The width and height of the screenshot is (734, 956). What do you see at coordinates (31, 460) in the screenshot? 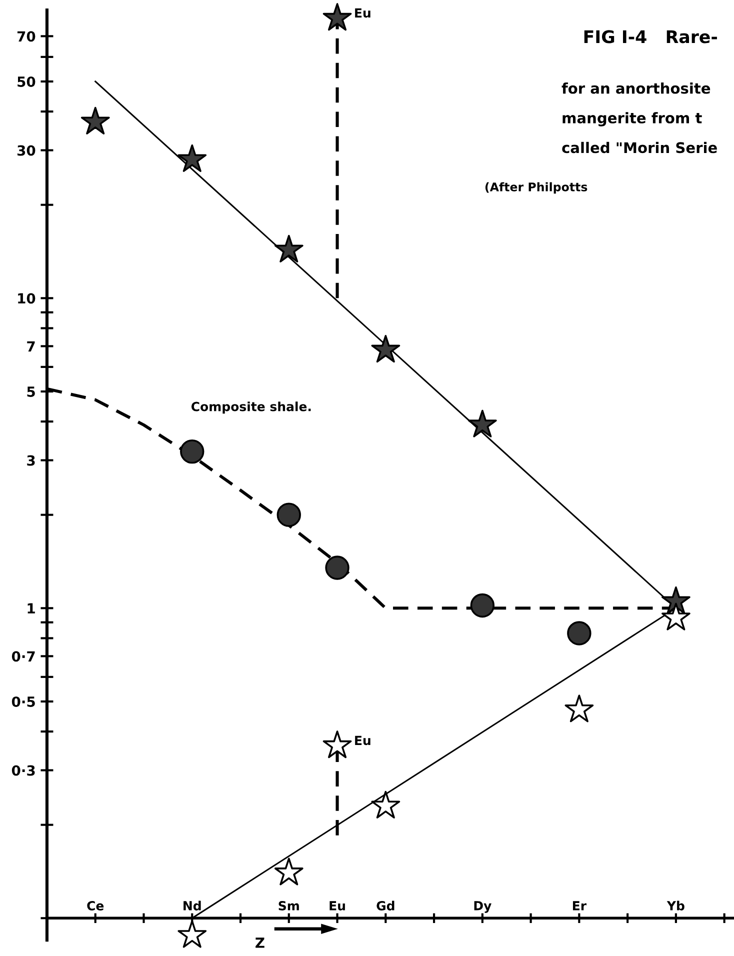
I see `y-tick-label: 3` at bounding box center [31, 460].